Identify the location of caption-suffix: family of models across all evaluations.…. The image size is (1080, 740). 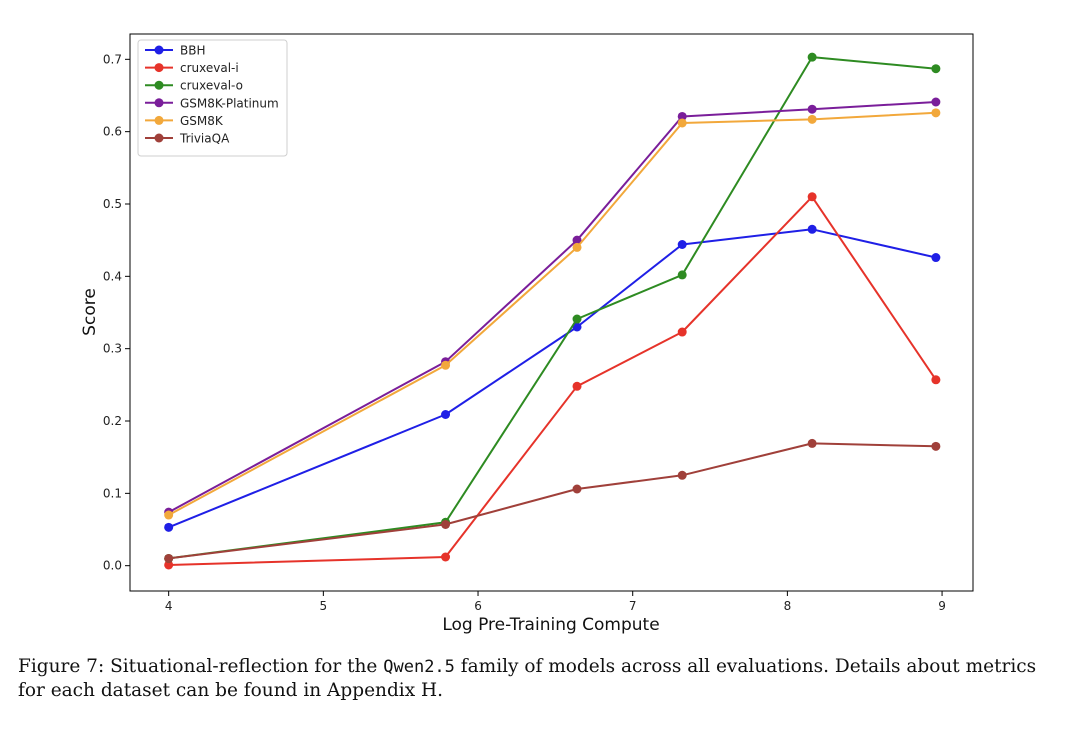
(527, 678).